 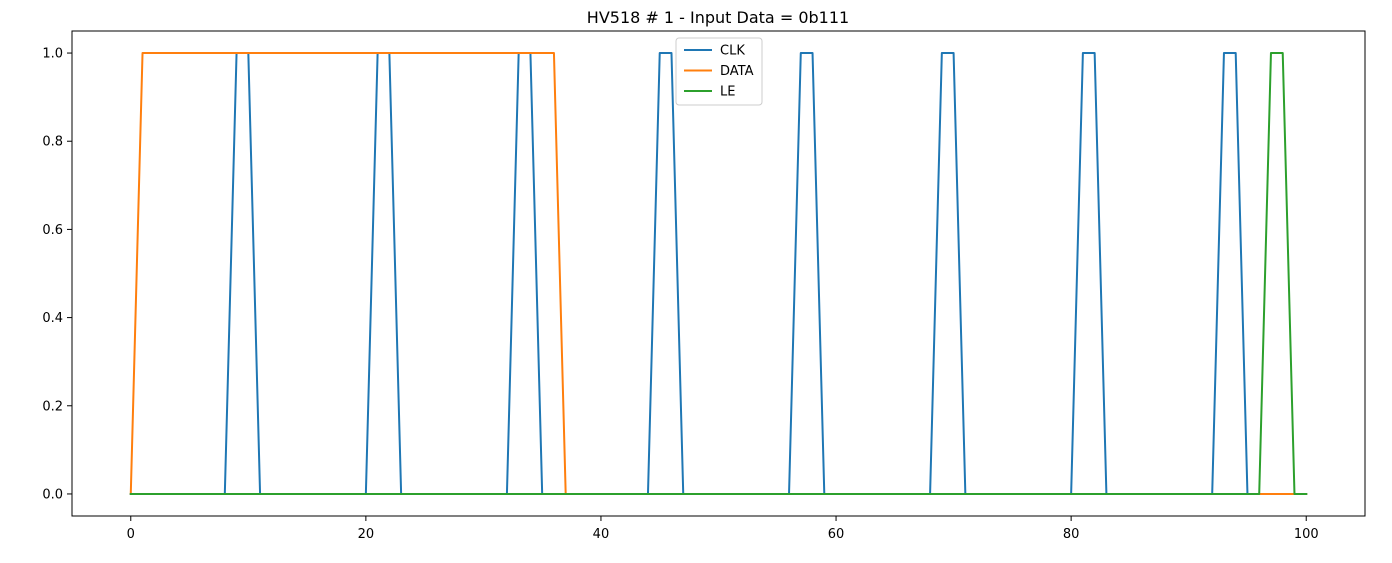 I want to click on y-tick-label: 0.6, so click(x=52, y=230).